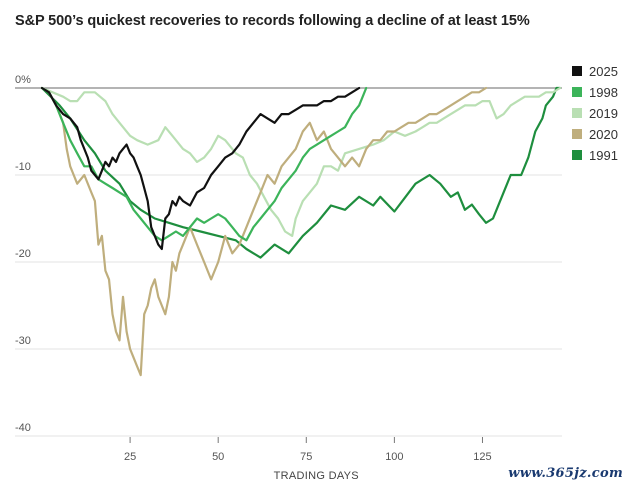 The height and width of the screenshot is (489, 635). Describe the element at coordinates (565, 473) in the screenshot. I see `watermark: www.365jz.com` at that location.